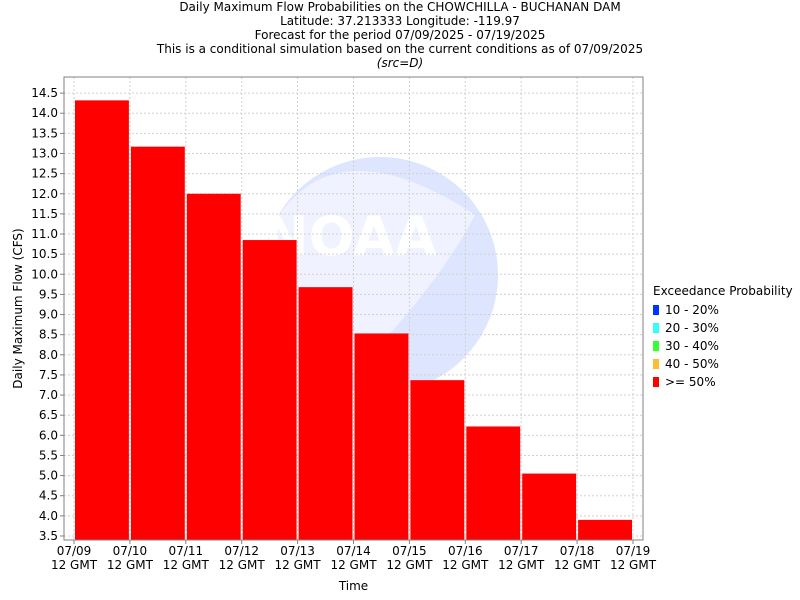  Describe the element at coordinates (241, 551) in the screenshot. I see `x-tick-date: 07/12` at that location.